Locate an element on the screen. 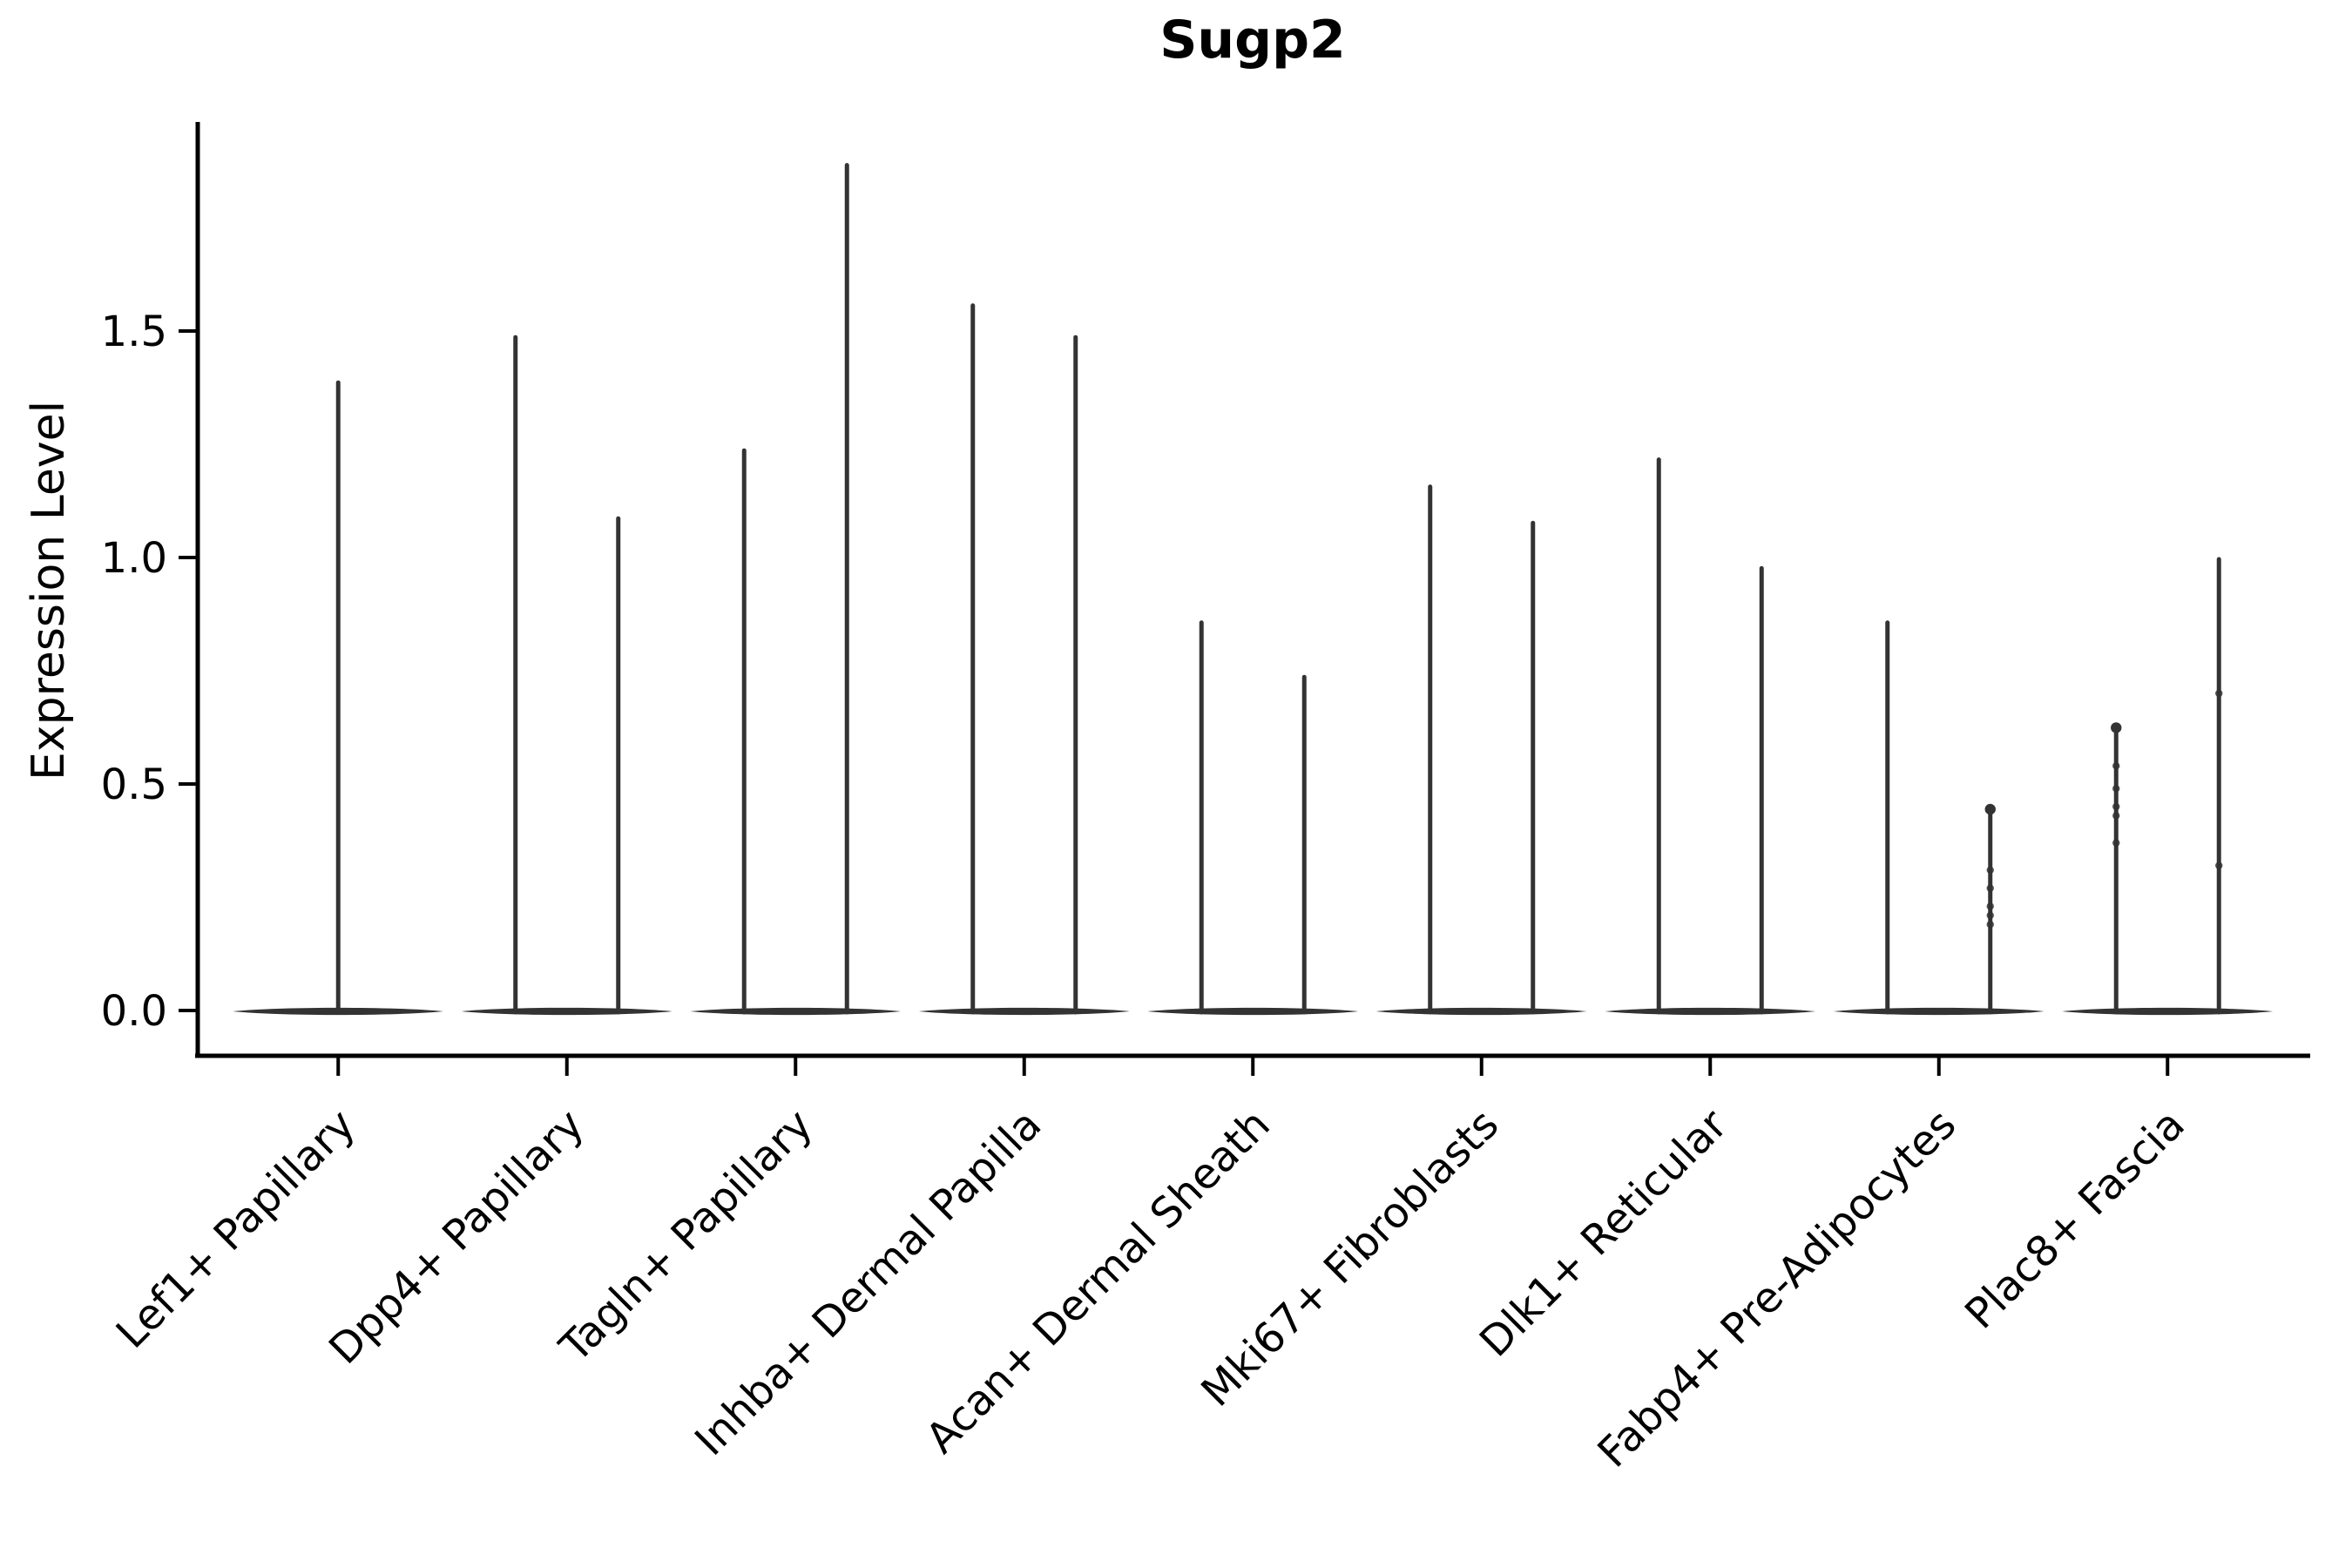 The width and height of the screenshot is (2352, 1568). y-axis-label: Expression Level is located at coordinates (49, 591).